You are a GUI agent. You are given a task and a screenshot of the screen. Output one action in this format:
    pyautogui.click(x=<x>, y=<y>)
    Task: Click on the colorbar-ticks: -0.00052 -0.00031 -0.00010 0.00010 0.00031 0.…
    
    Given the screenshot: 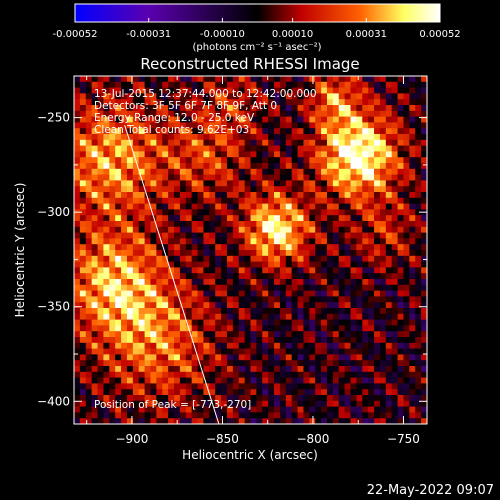 What is the action you would take?
    pyautogui.click(x=257, y=29)
    